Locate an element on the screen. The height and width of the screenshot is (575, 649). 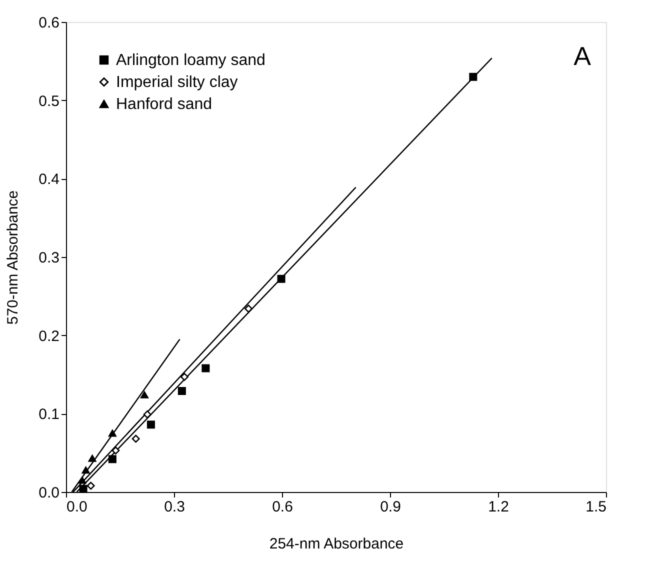
x-axis-title: 254-nm Absorbance is located at coordinates (336, 544).